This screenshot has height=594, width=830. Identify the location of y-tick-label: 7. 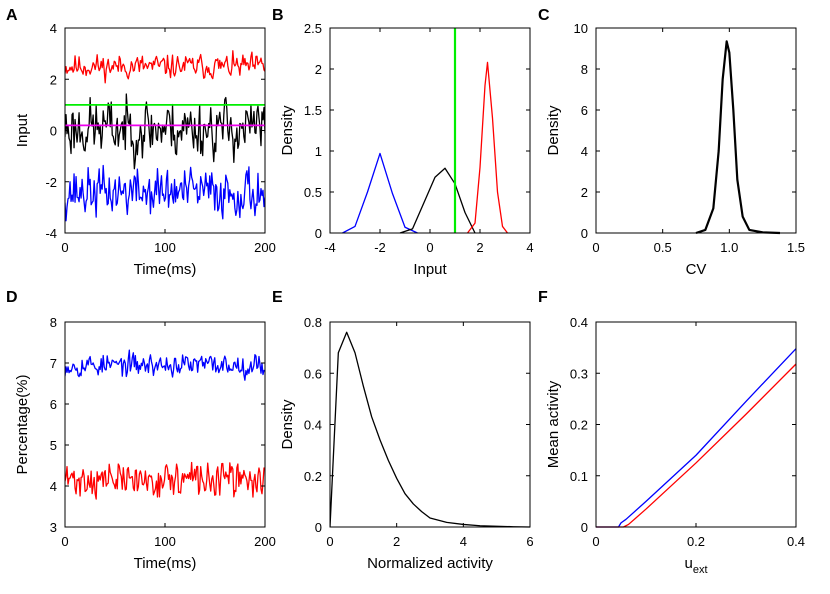
(53, 363).